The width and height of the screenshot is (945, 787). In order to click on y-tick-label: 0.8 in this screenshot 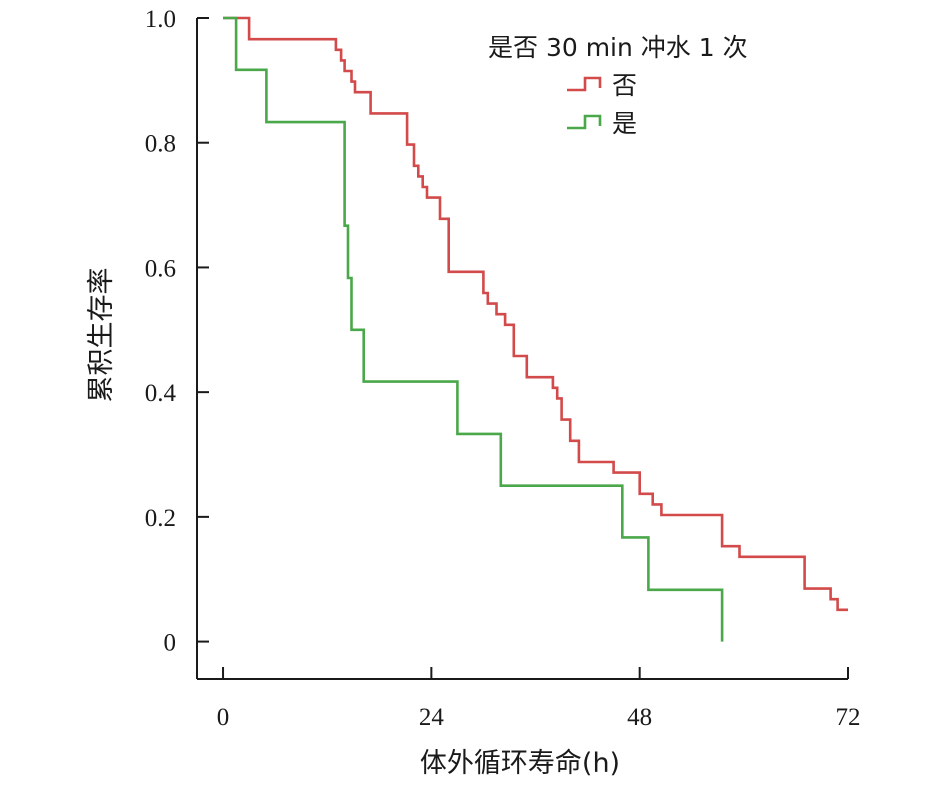, I will do `click(160, 144)`.